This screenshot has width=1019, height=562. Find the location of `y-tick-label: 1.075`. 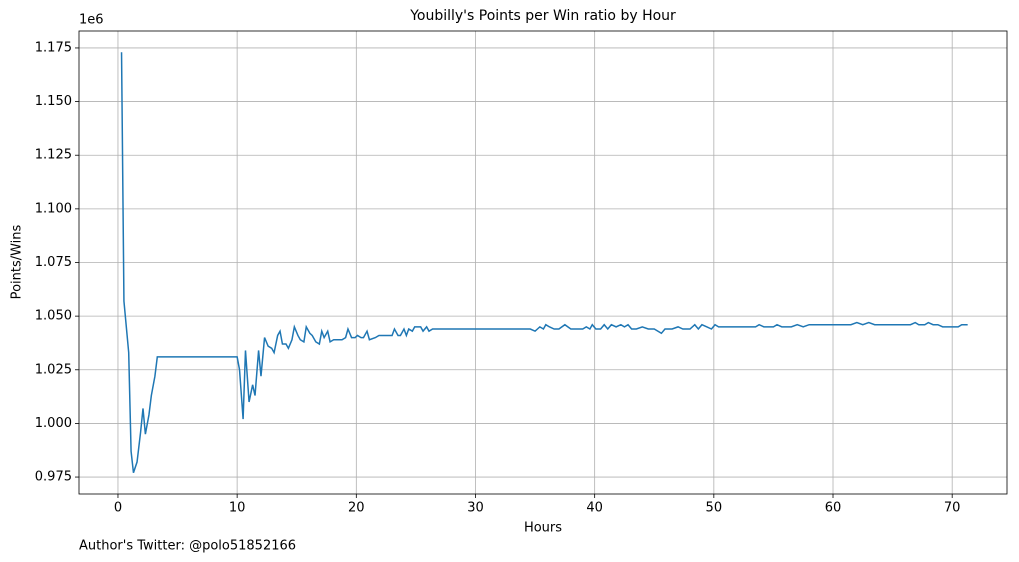

y-tick-label: 1.075 is located at coordinates (53, 262).